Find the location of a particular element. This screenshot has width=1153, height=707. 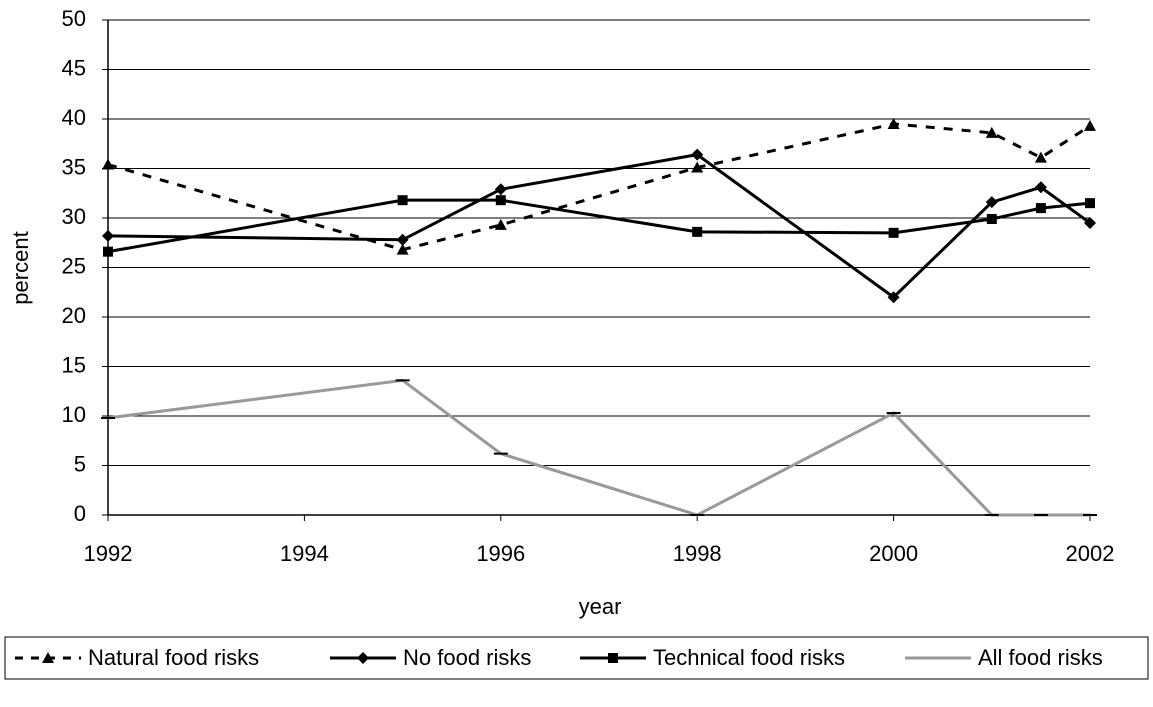

x-tick-label: 1994 is located at coordinates (304, 553).